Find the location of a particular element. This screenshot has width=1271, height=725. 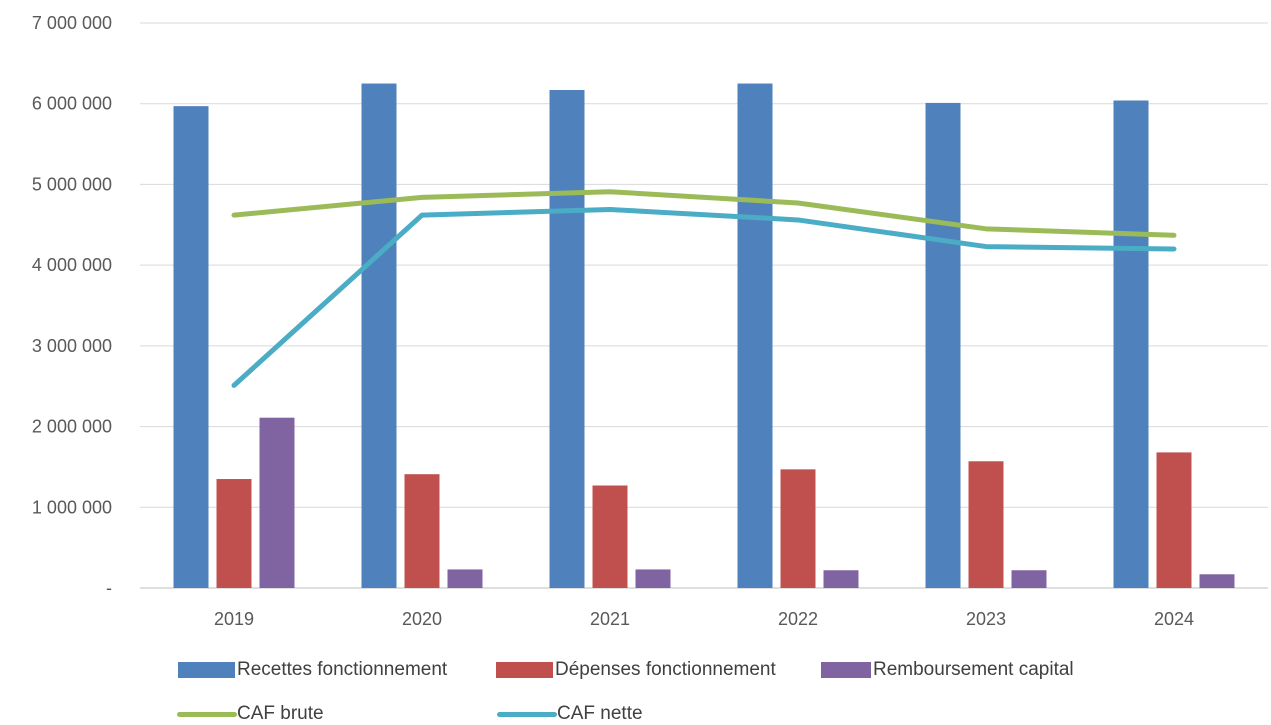

y-tick-label: 7 000 000 is located at coordinates (72, 23).